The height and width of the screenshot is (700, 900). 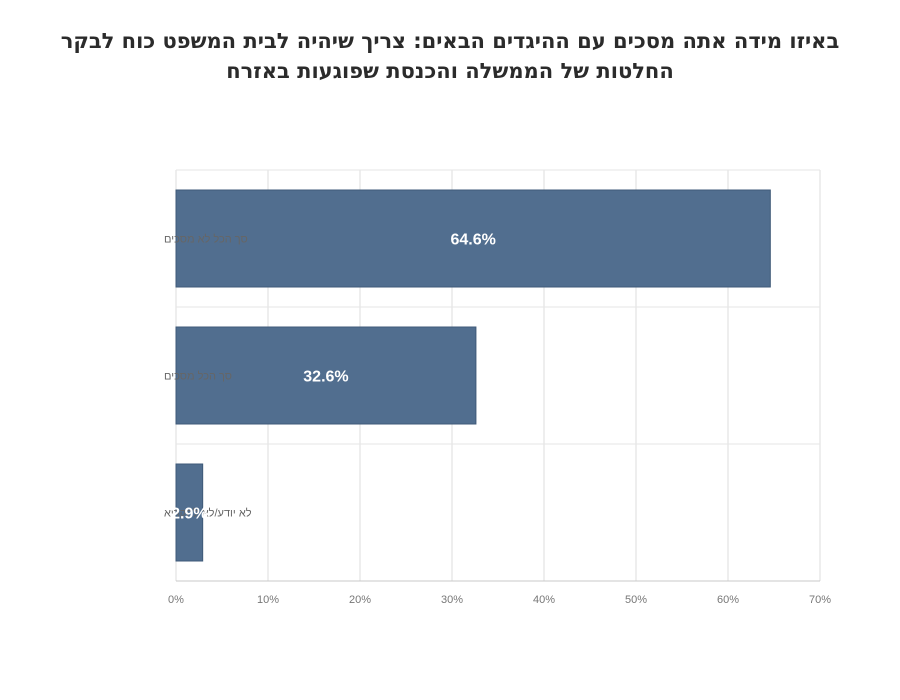 I want to click on category-label-3: לא יודע/לא להקריא, so click(x=208, y=513).